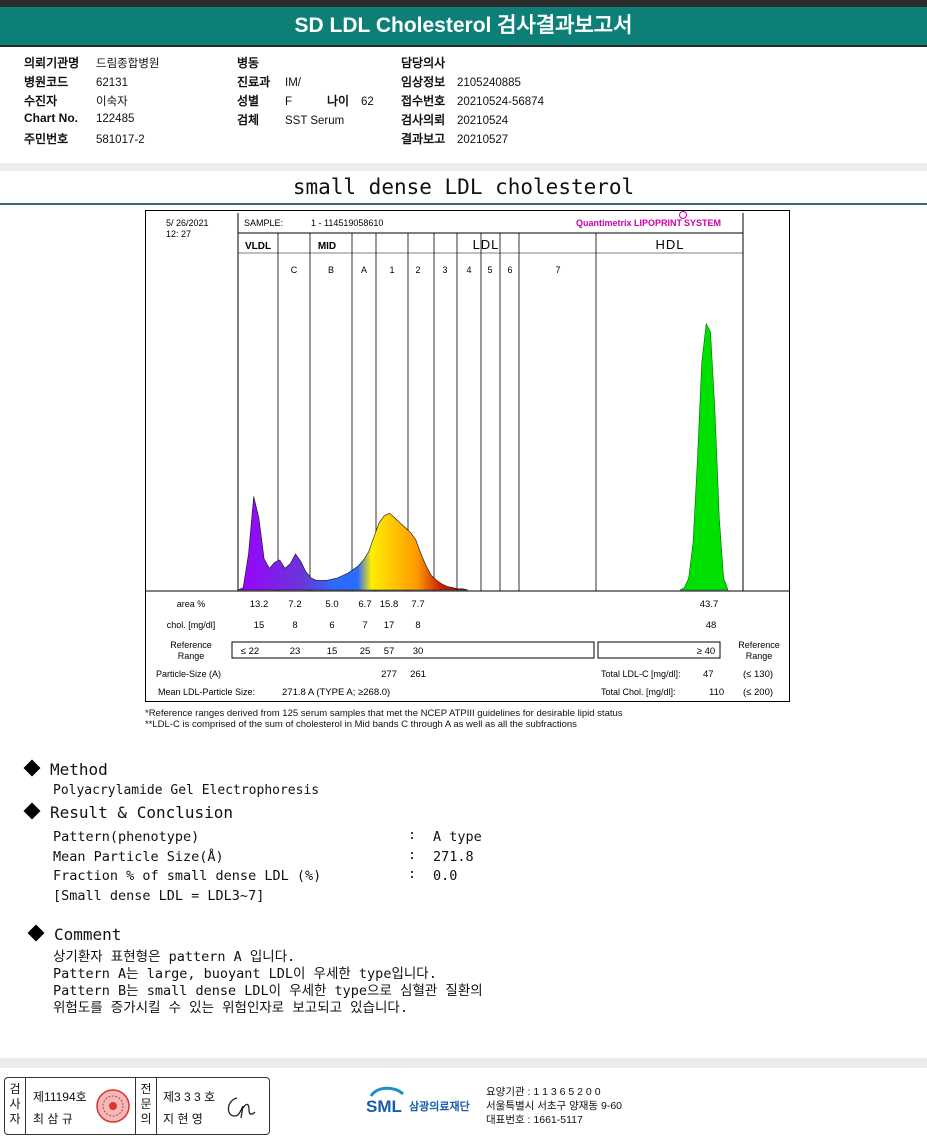 The height and width of the screenshot is (1141, 927). Describe the element at coordinates (557, 270) in the screenshot. I see `band-label: 7` at that location.